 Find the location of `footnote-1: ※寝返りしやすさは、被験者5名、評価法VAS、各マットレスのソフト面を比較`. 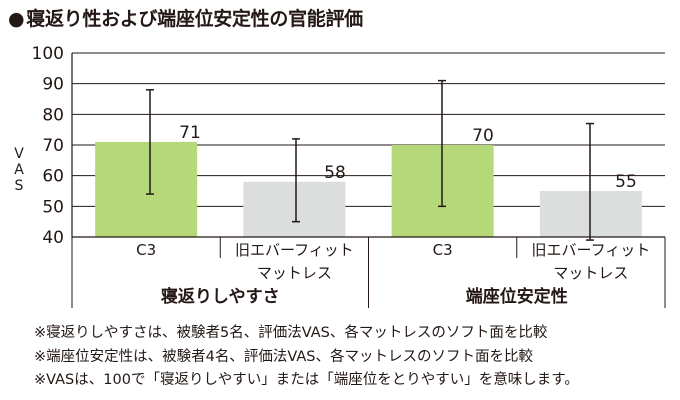

footnote-1: ※寝返りしやすさは、被験者5名、評価法VAS、各マットレスのソフト面を比較 is located at coordinates (291, 333).